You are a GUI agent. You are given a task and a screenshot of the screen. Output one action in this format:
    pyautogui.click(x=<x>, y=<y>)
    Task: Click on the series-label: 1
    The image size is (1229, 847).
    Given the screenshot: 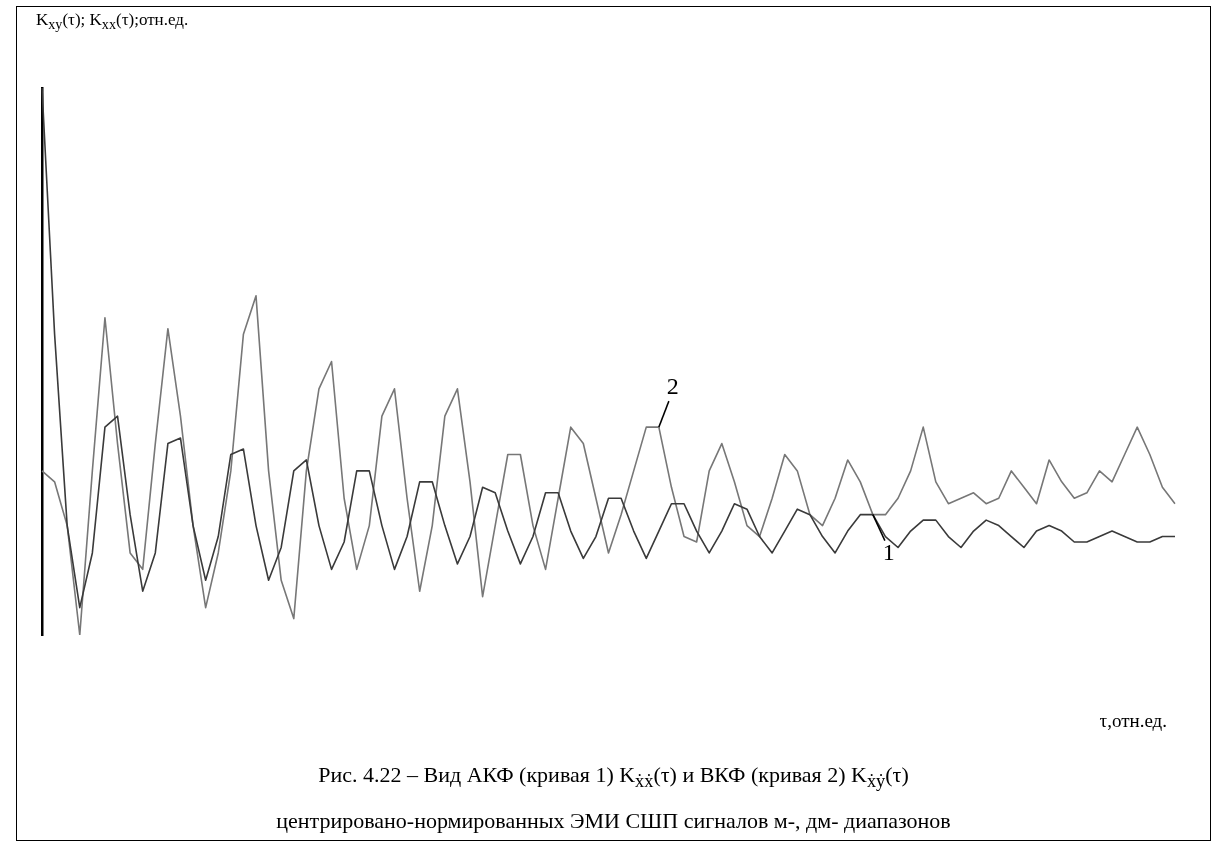 What is the action you would take?
    pyautogui.click(x=888, y=551)
    